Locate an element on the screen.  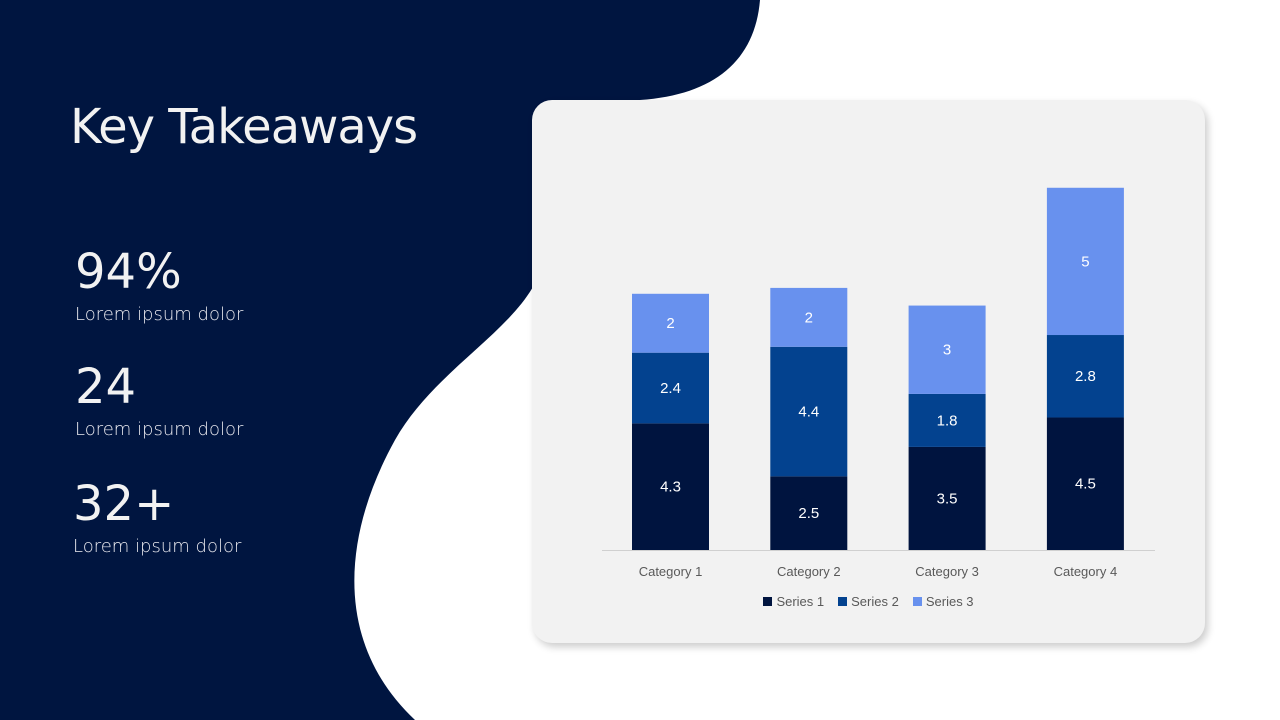
page-title: Key Takeaways is located at coordinates (244, 127).